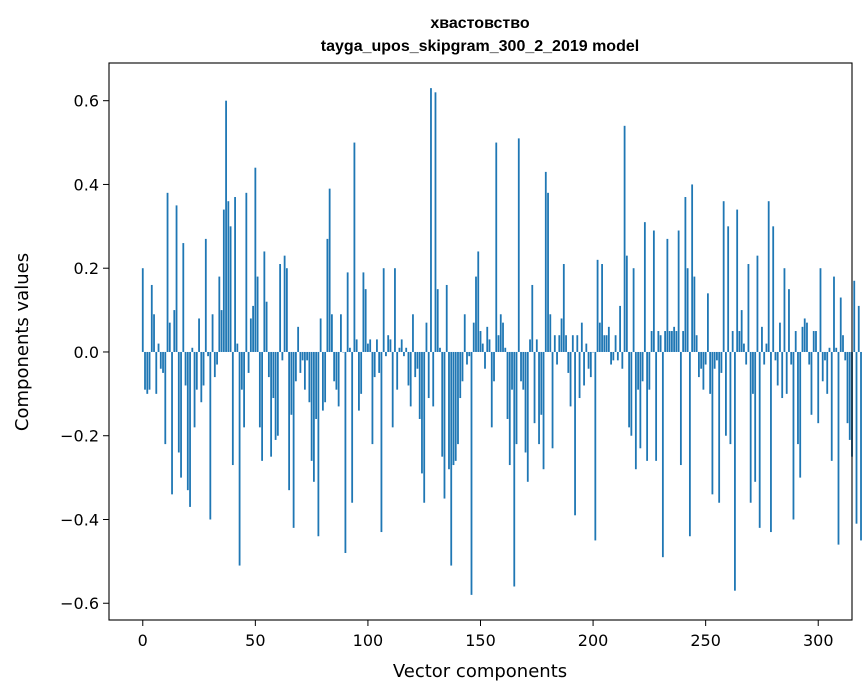  Describe the element at coordinates (480, 23) in the screenshot. I see `chart-title: хвастовство` at that location.